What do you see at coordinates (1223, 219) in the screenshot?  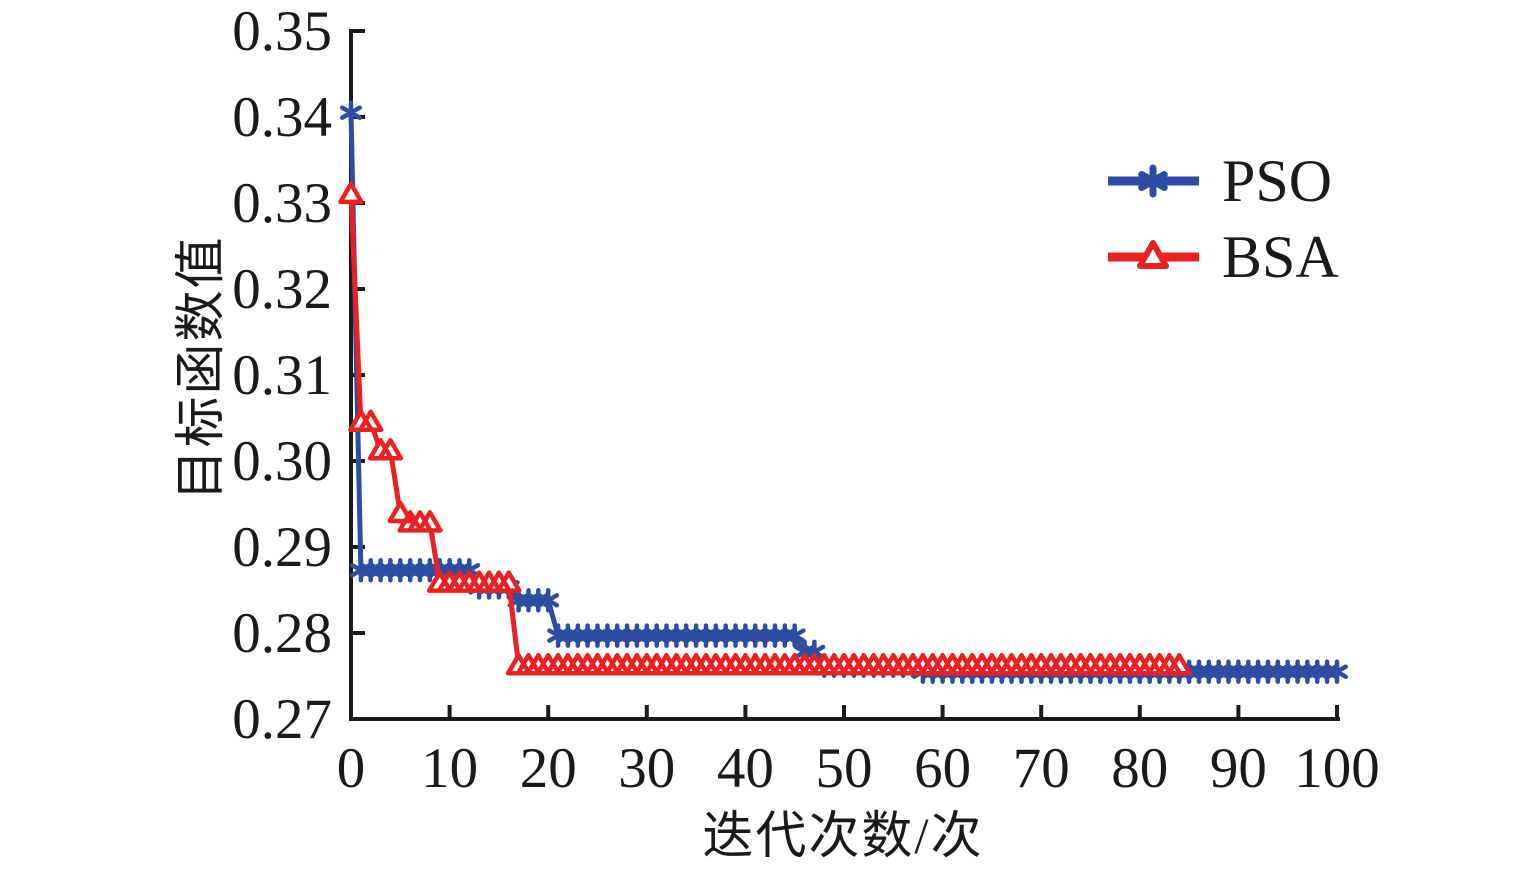 I see `legend: PSO BSA` at bounding box center [1223, 219].